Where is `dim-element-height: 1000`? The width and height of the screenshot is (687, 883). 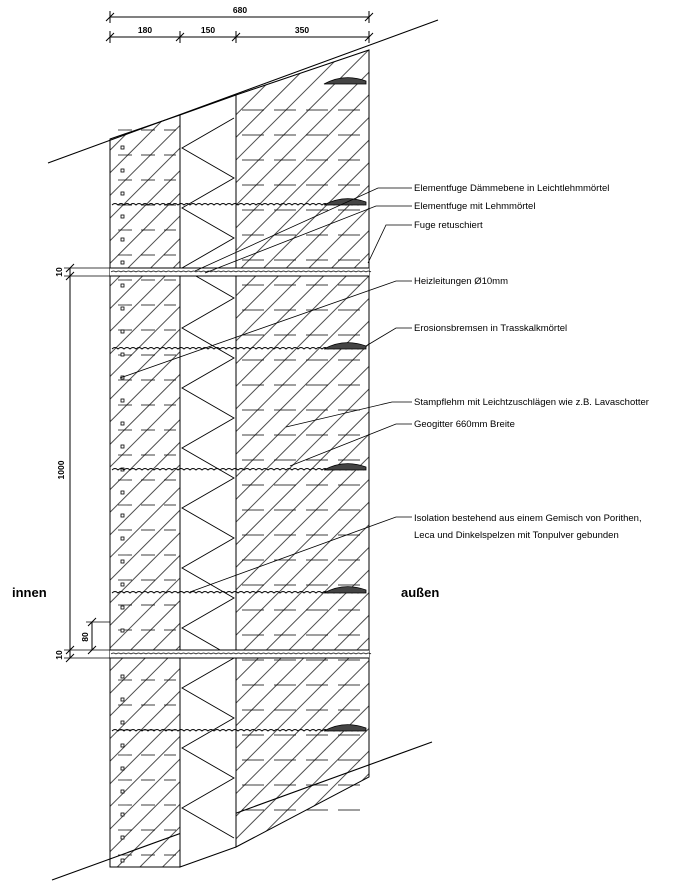
dim-element-height: 1000 is located at coordinates (61, 469).